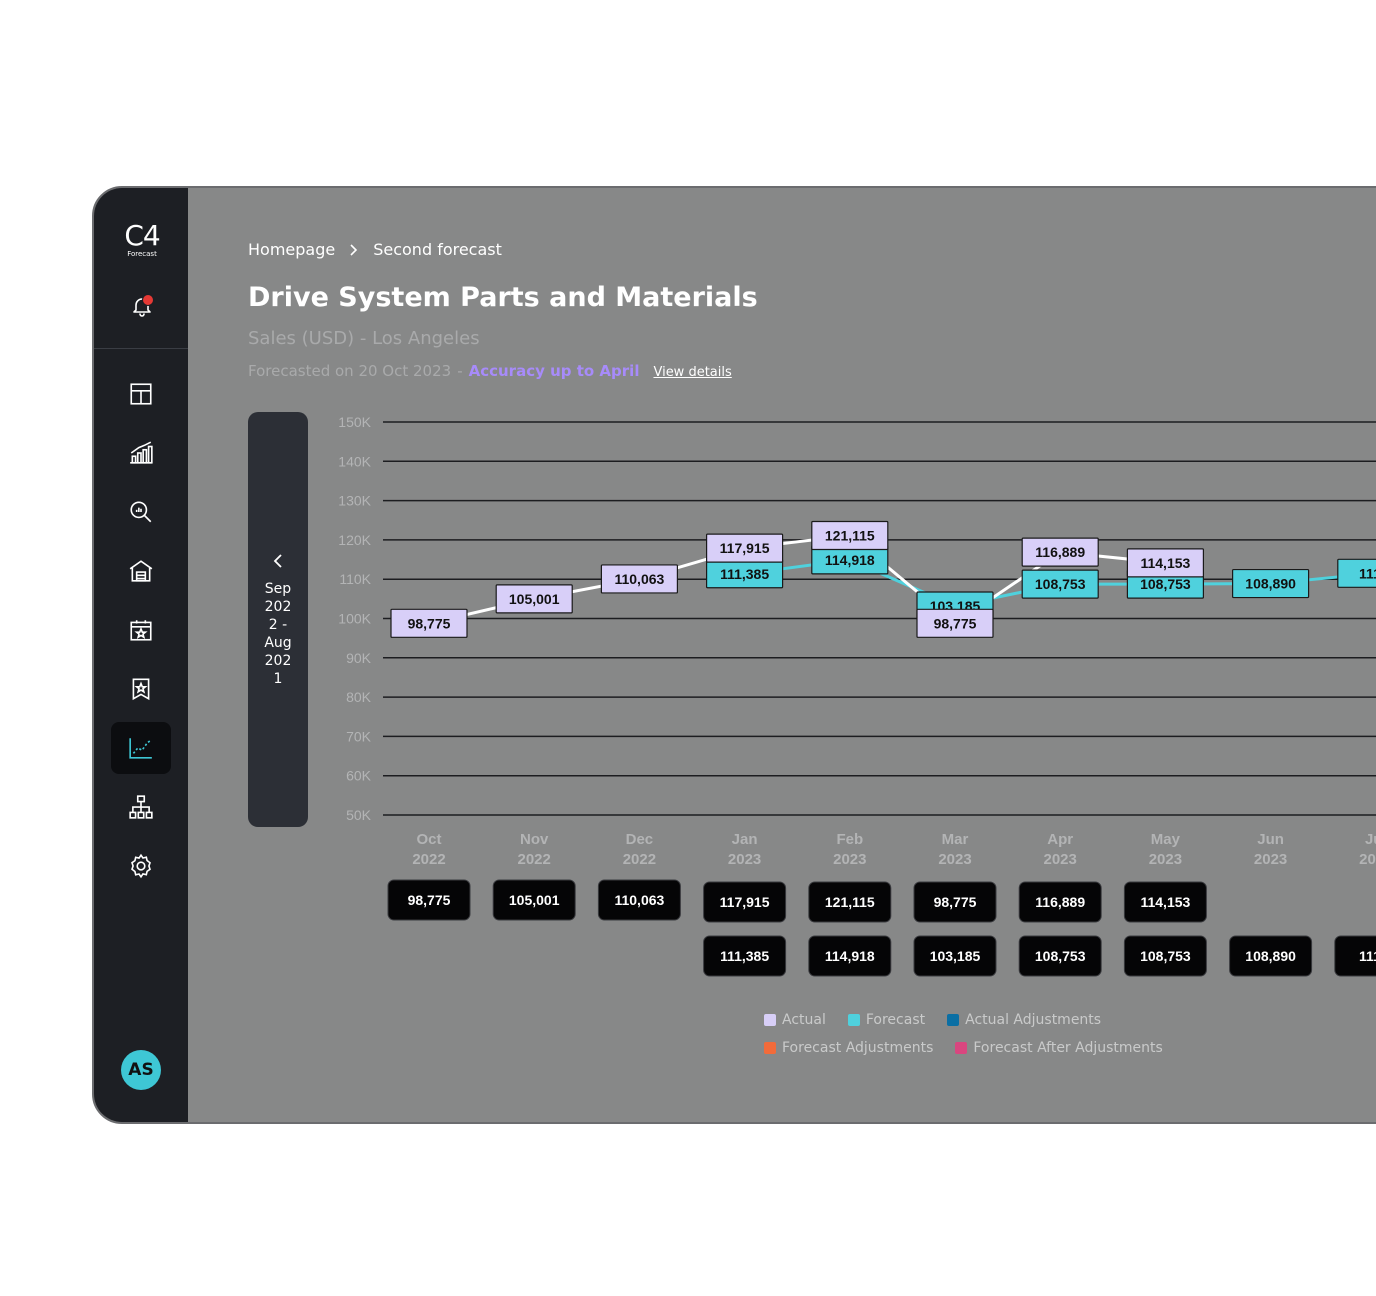  I want to click on legend-item: Actual Adjustments, so click(1024, 1020).